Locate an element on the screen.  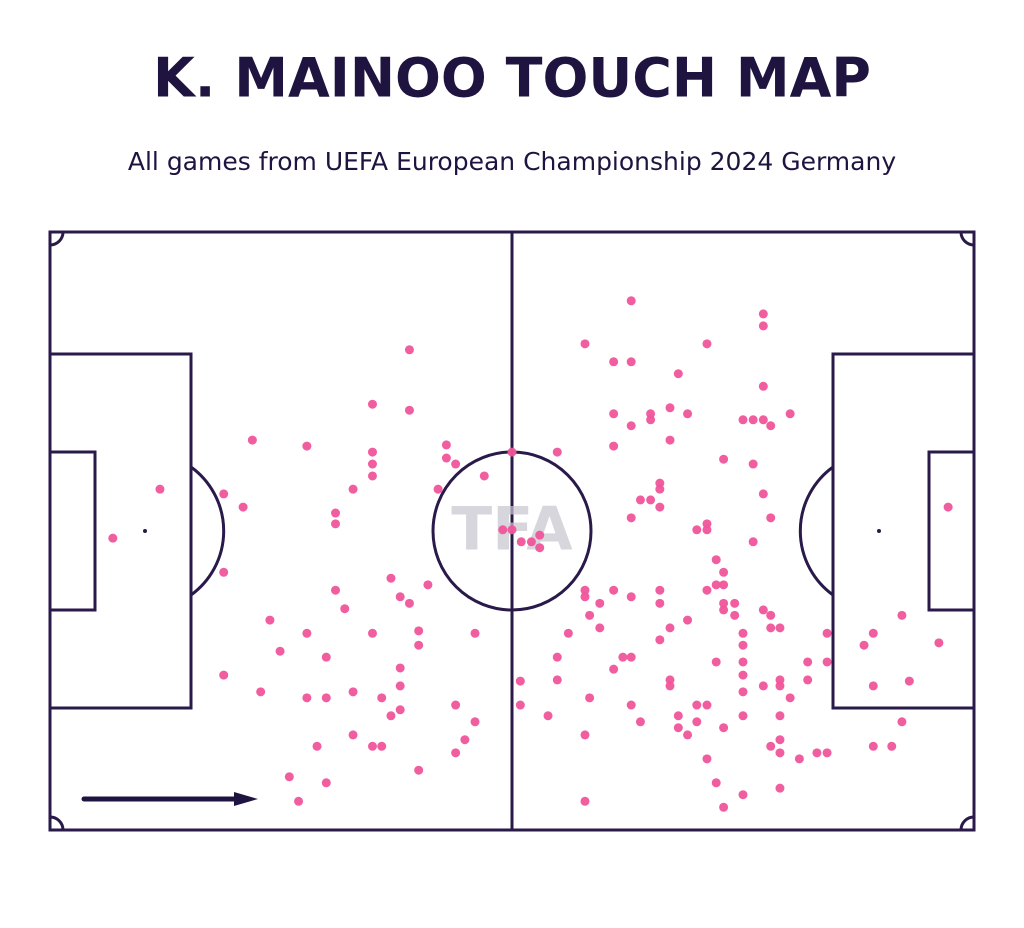
direction-arrowhead is located at coordinates (246, 799).